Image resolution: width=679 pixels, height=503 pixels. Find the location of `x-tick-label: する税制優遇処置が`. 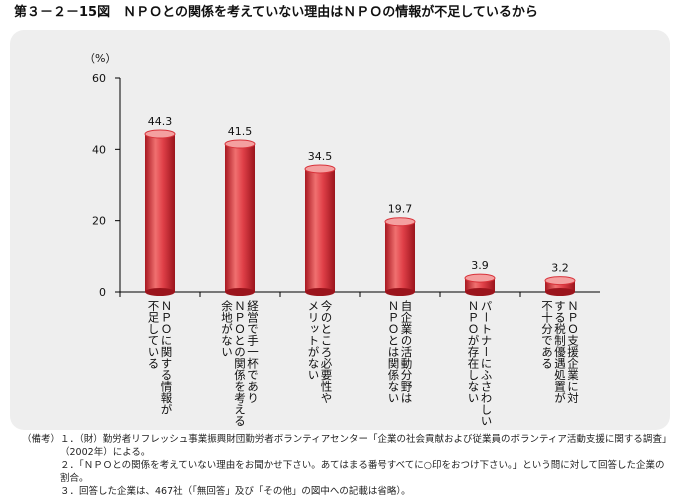

x-tick-label: する税制優遇処置が is located at coordinates (560, 352).